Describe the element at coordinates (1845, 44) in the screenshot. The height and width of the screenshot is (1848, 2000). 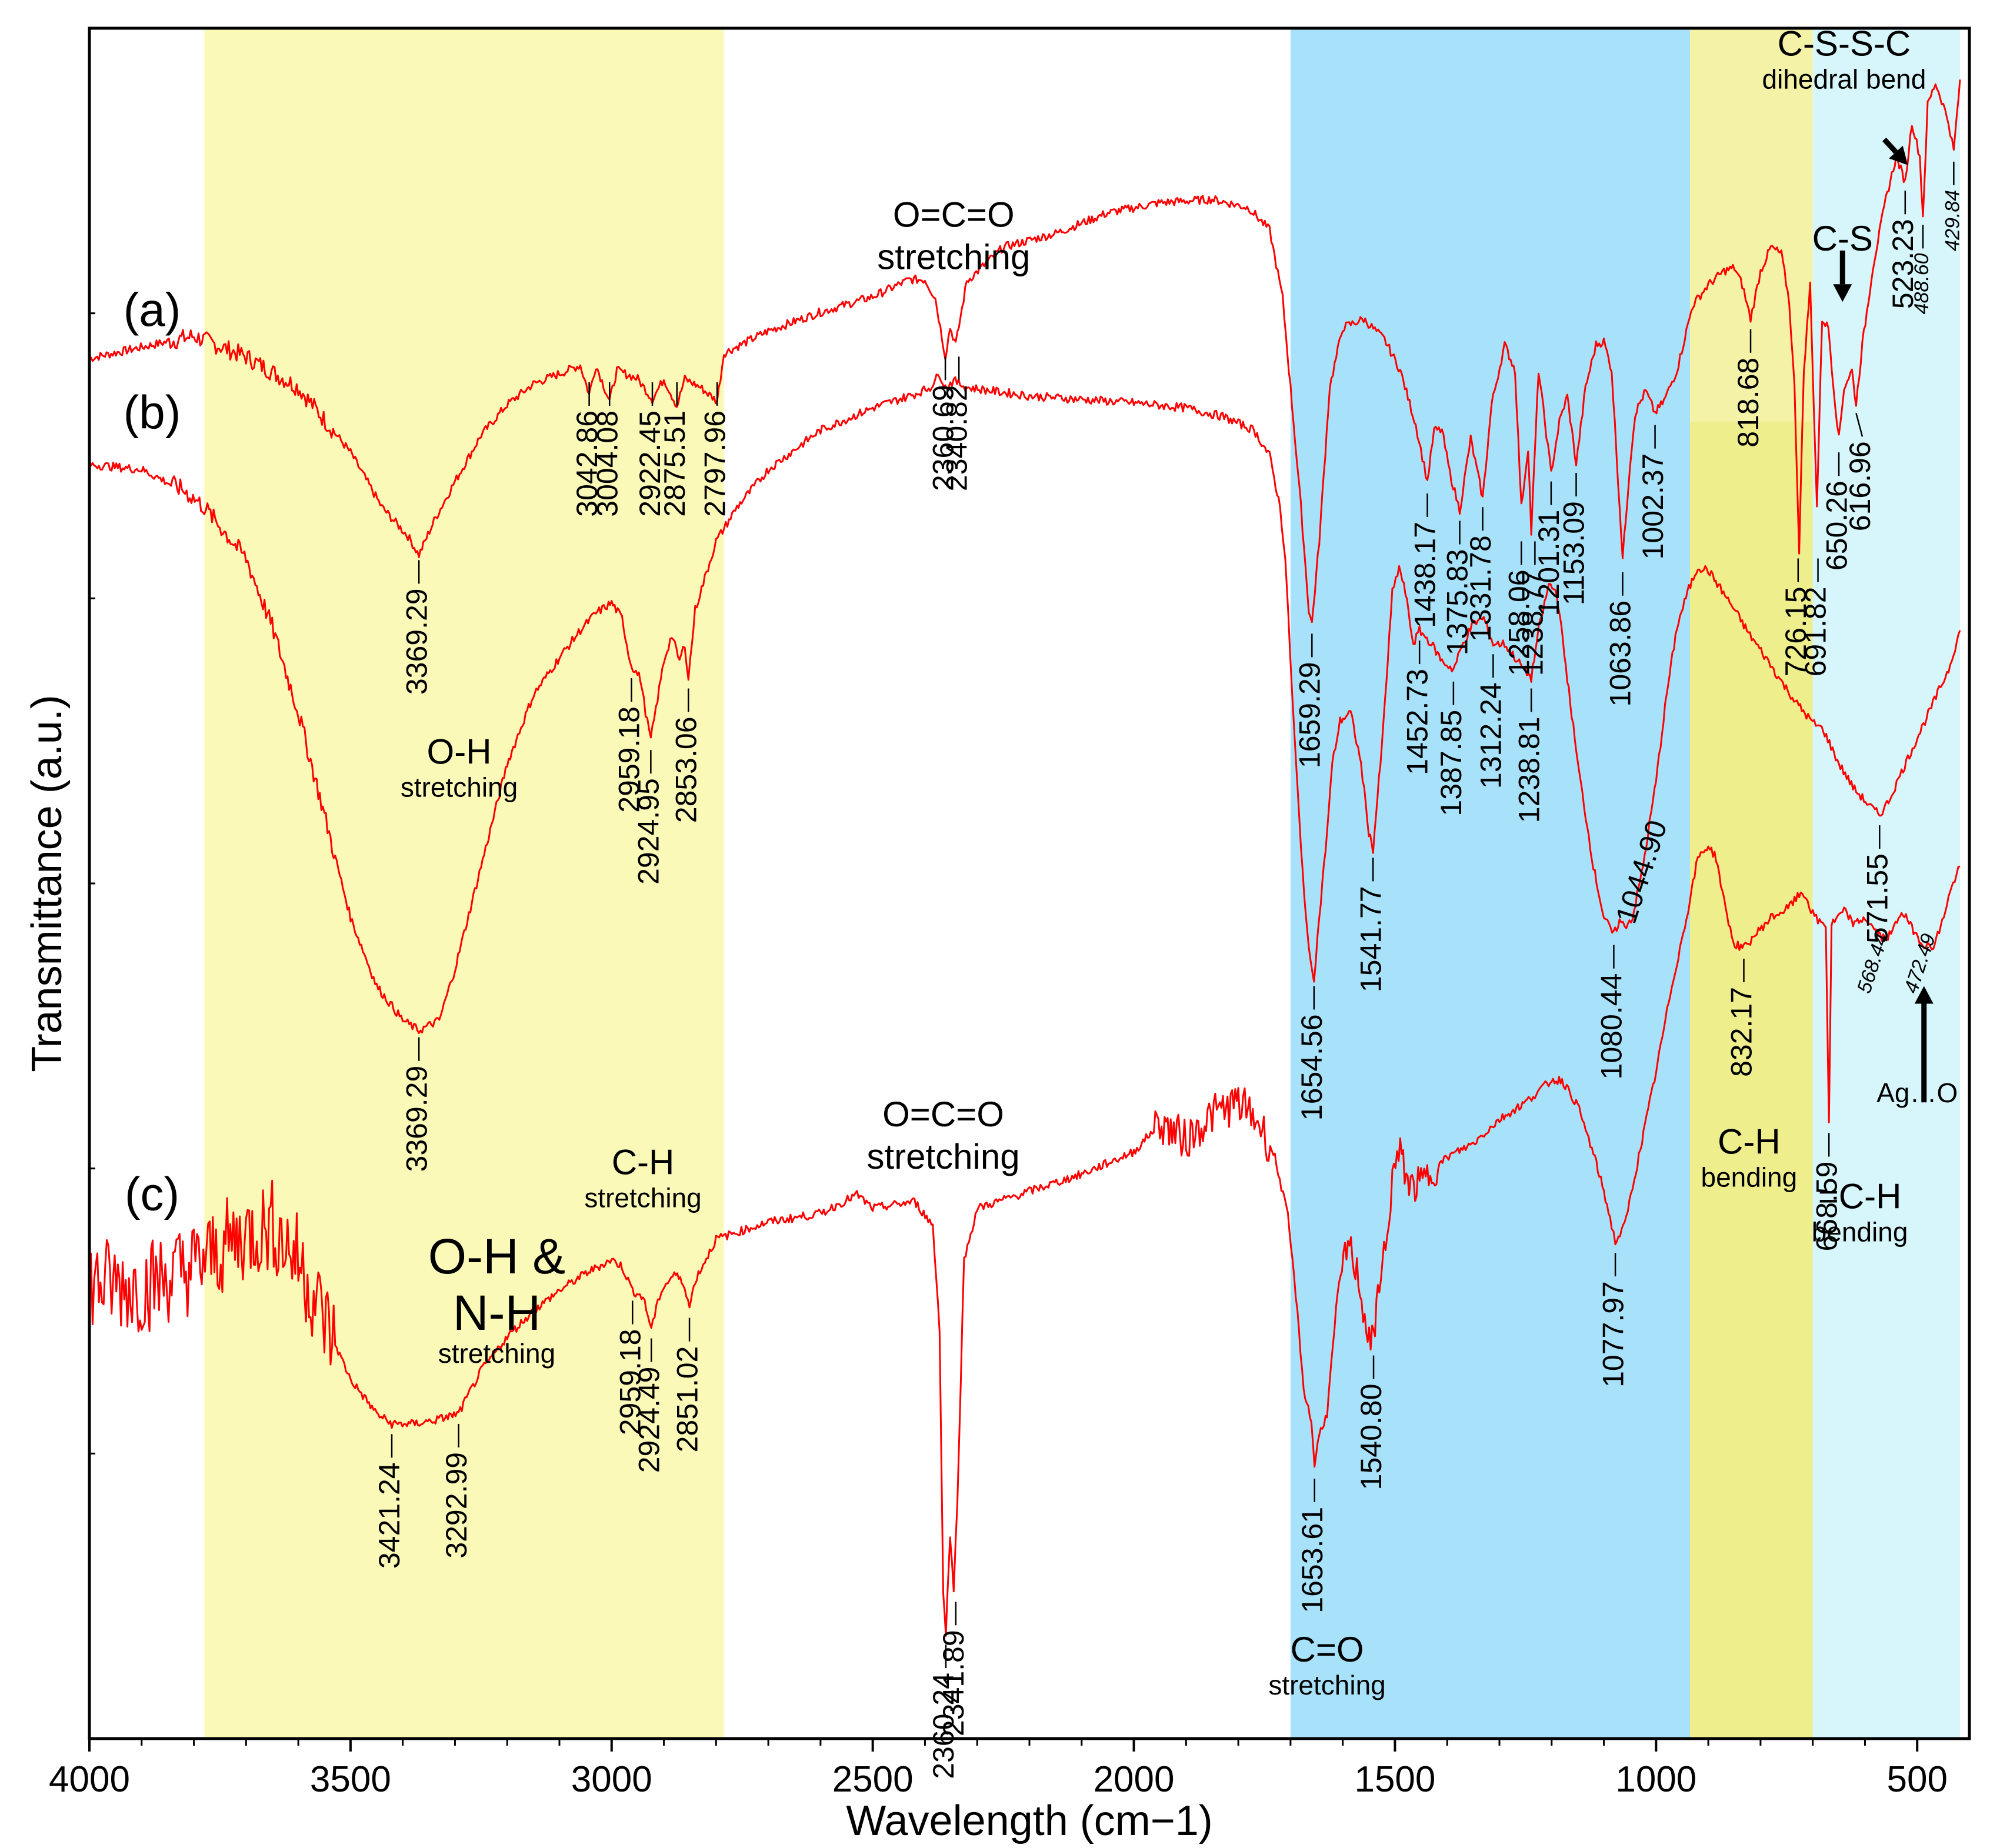
I see `annotation-line: C-S-S-C` at that location.